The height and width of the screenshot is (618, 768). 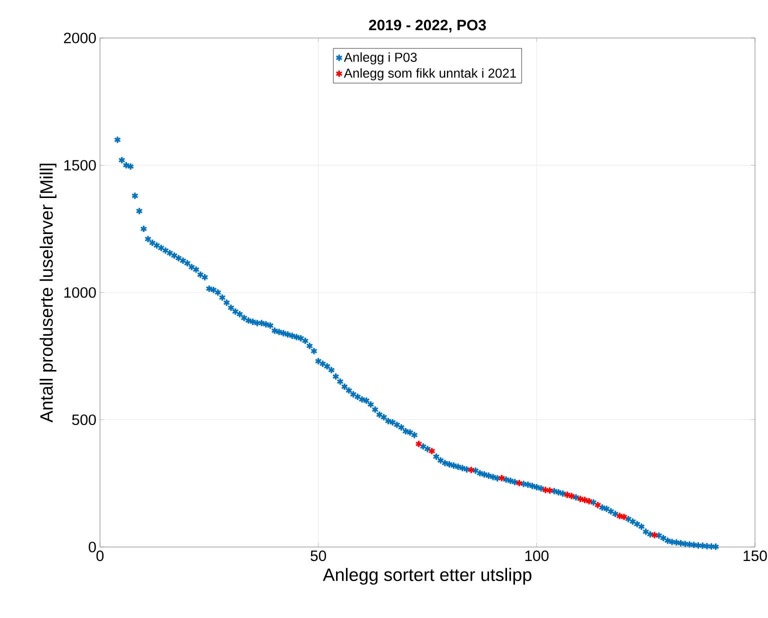 What do you see at coordinates (318, 556) in the screenshot?
I see `x-tick-label: 50` at bounding box center [318, 556].